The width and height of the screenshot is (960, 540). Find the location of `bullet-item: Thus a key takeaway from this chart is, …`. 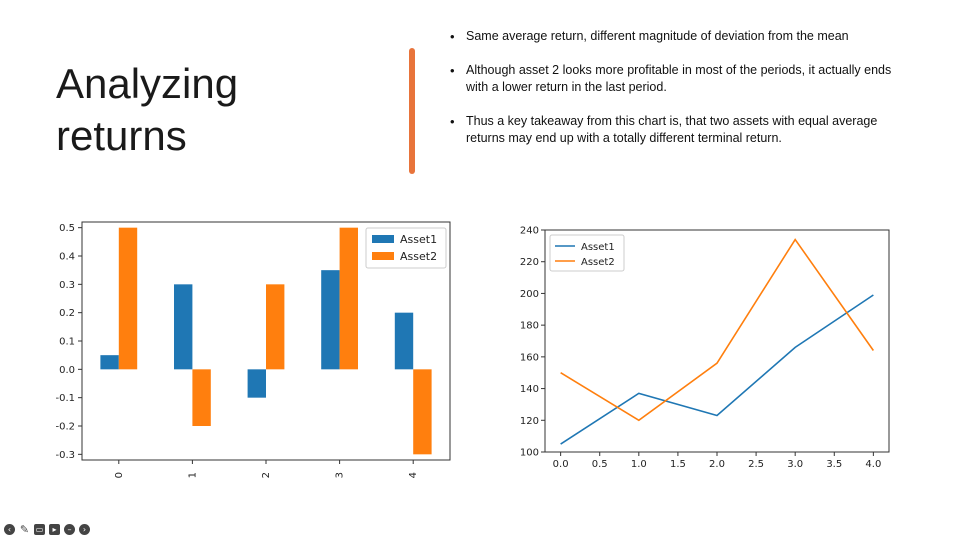

bullet-item: Thus a key takeaway from this chart is, … is located at coordinates (681, 130).